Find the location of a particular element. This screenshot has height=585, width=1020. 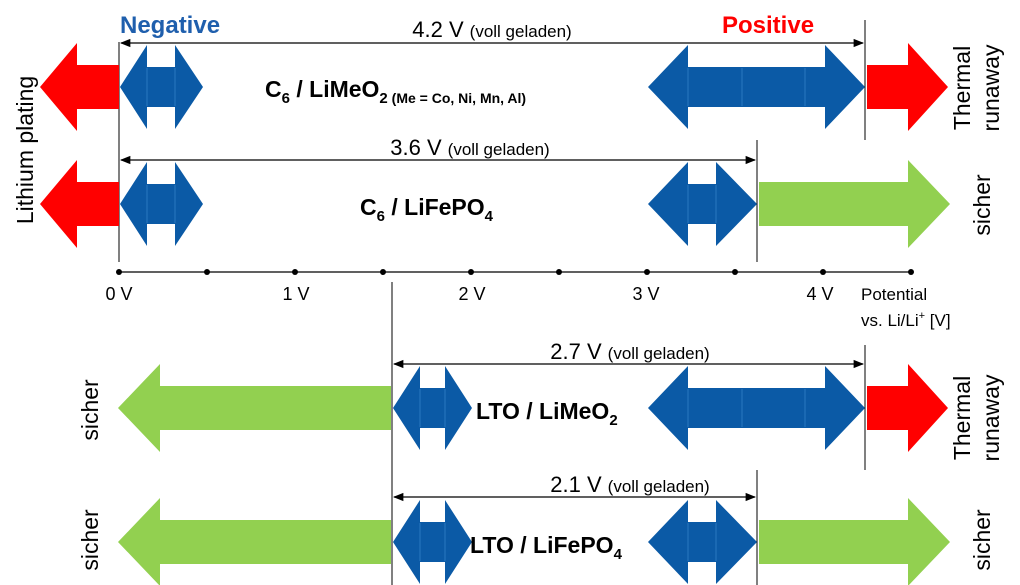

thermal-label-top: Thermal is located at coordinates (962, 88).